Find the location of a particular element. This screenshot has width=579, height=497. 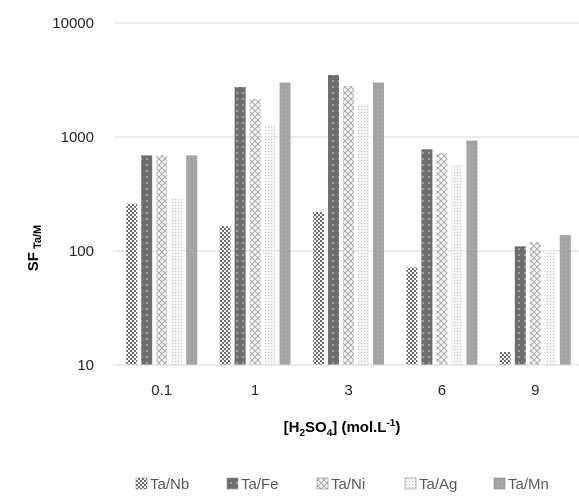

legend-item-ta-nb: Ta/Nb is located at coordinates (162, 484).